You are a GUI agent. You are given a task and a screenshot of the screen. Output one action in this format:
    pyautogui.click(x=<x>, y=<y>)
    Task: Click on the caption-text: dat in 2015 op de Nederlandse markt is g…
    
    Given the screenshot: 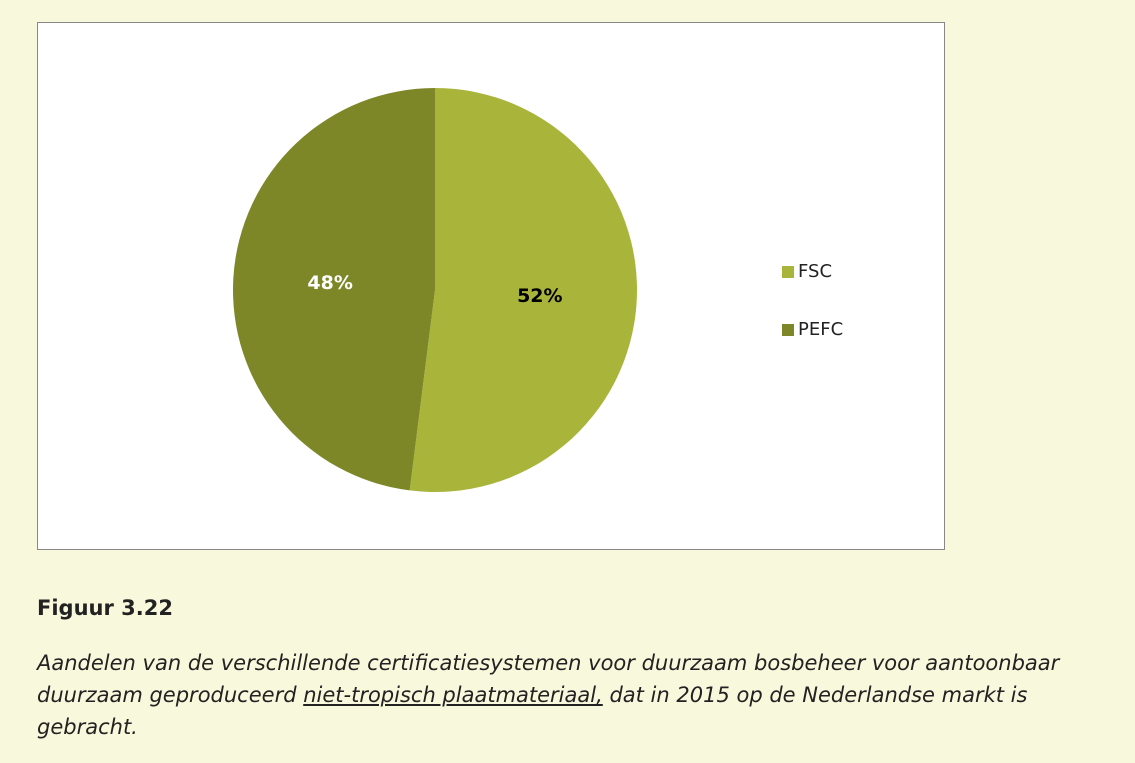 What is the action you would take?
    pyautogui.click(x=532, y=711)
    